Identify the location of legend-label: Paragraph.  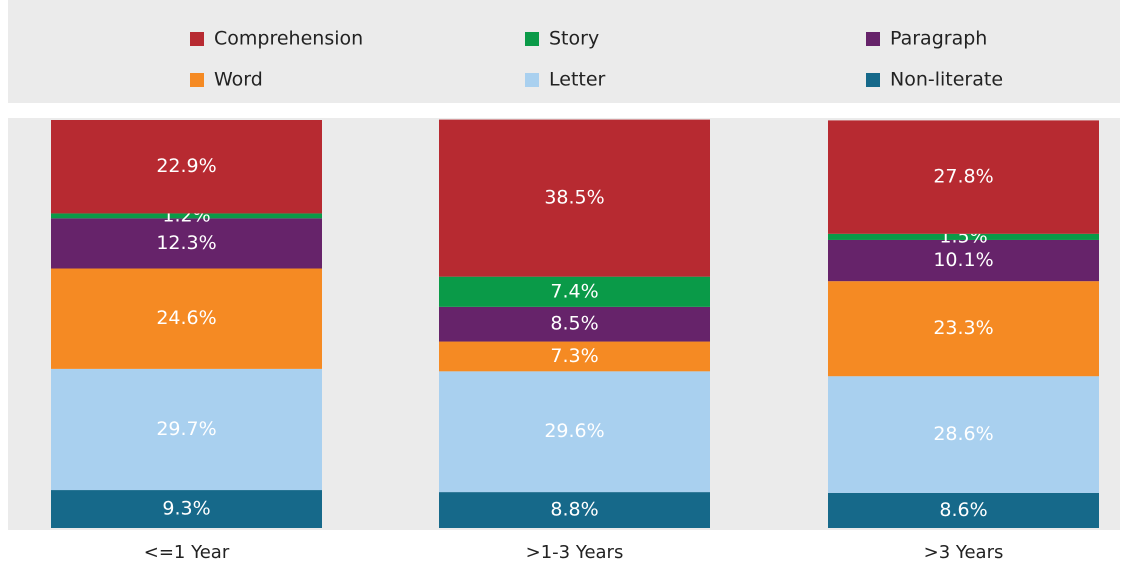
(938, 39).